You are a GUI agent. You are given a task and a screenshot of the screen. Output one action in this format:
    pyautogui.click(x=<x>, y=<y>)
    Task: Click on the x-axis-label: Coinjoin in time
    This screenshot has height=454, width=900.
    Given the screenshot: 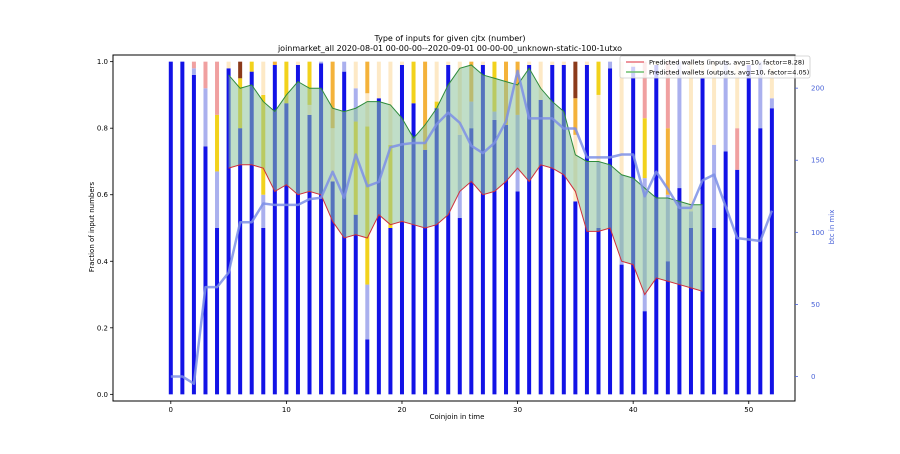 What is the action you would take?
    pyautogui.click(x=457, y=417)
    